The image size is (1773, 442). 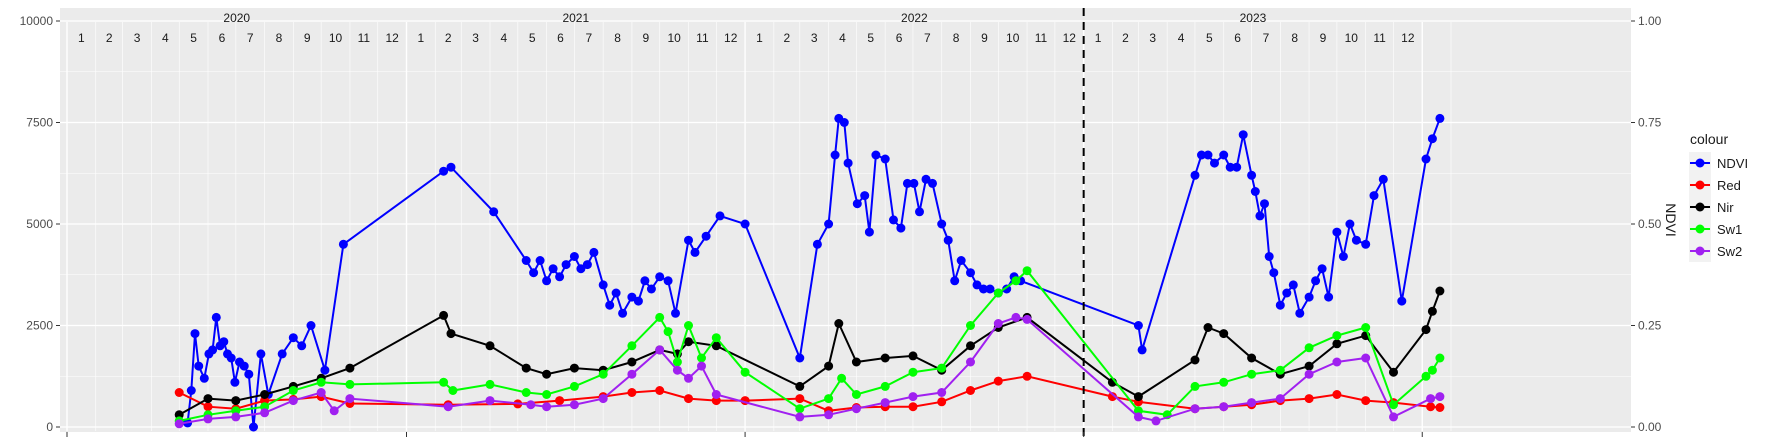 I want to click on month-tick-label: 9, so click(x=1323, y=38).